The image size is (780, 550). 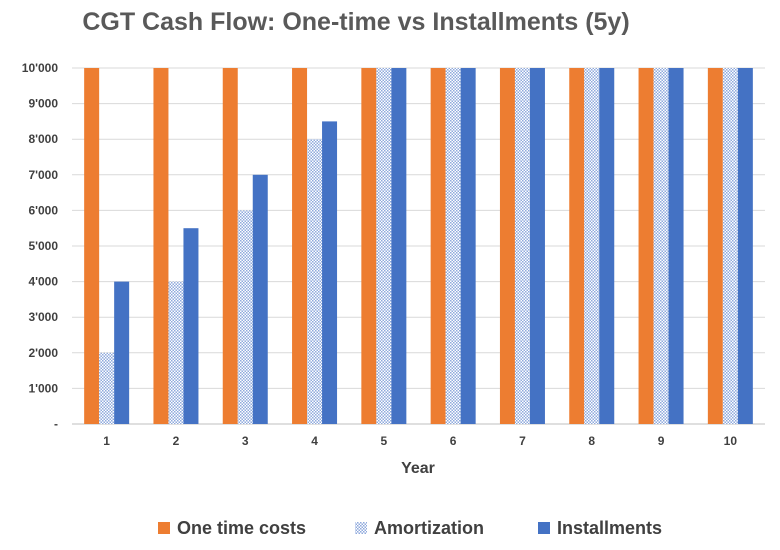 What do you see at coordinates (176, 441) in the screenshot?
I see `x-tick-label: 2` at bounding box center [176, 441].